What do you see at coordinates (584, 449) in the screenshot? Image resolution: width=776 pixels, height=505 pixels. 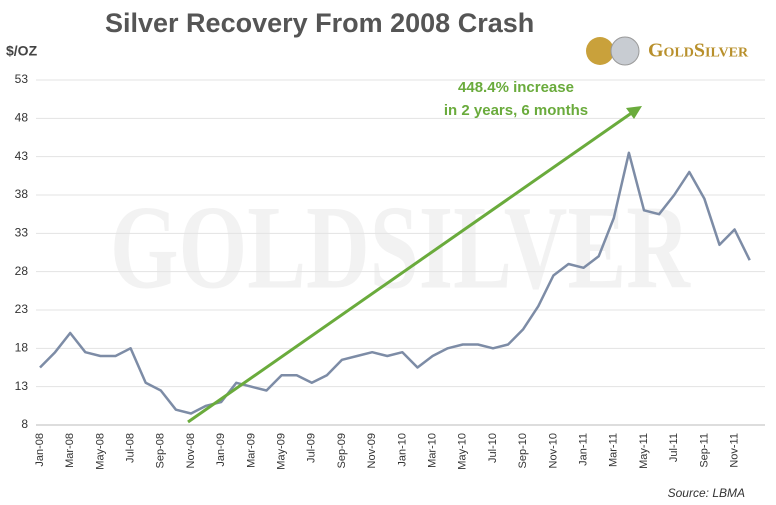 I see `x-tick-label: Jan-11` at bounding box center [584, 449].